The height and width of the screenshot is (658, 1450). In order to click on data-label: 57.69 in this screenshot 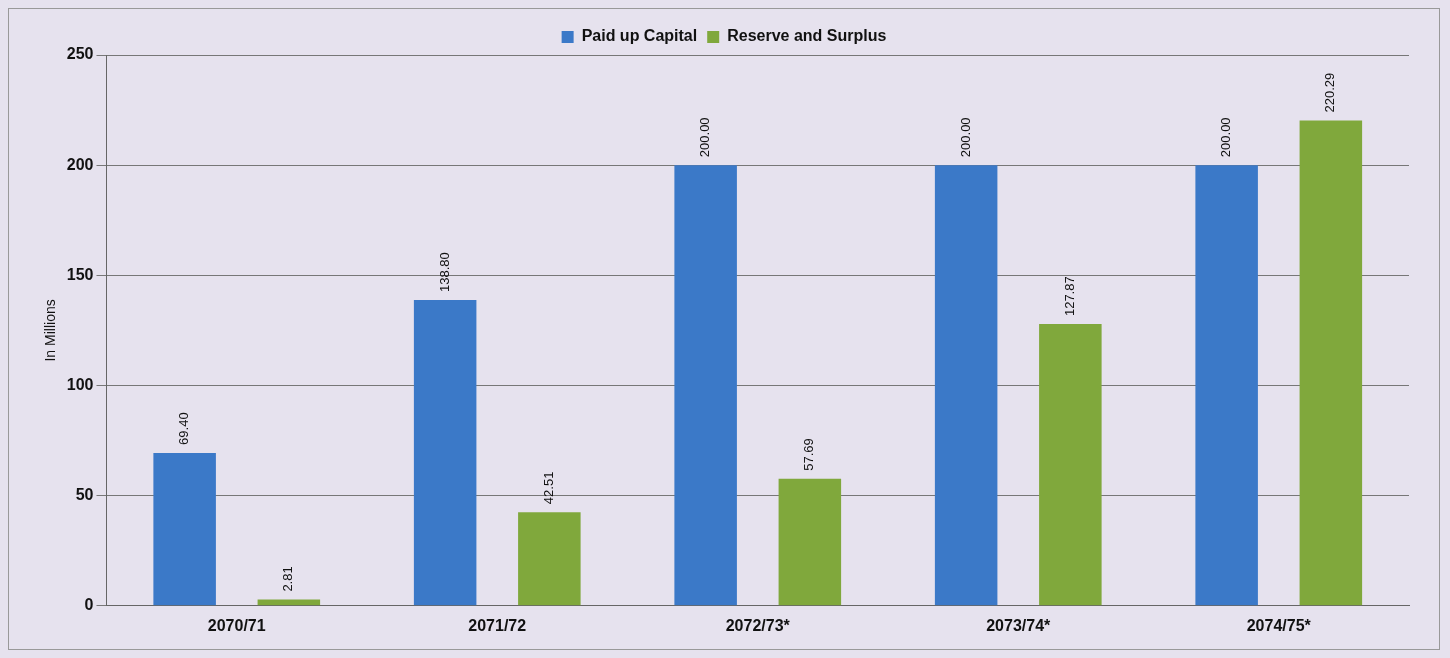, I will do `click(809, 454)`.